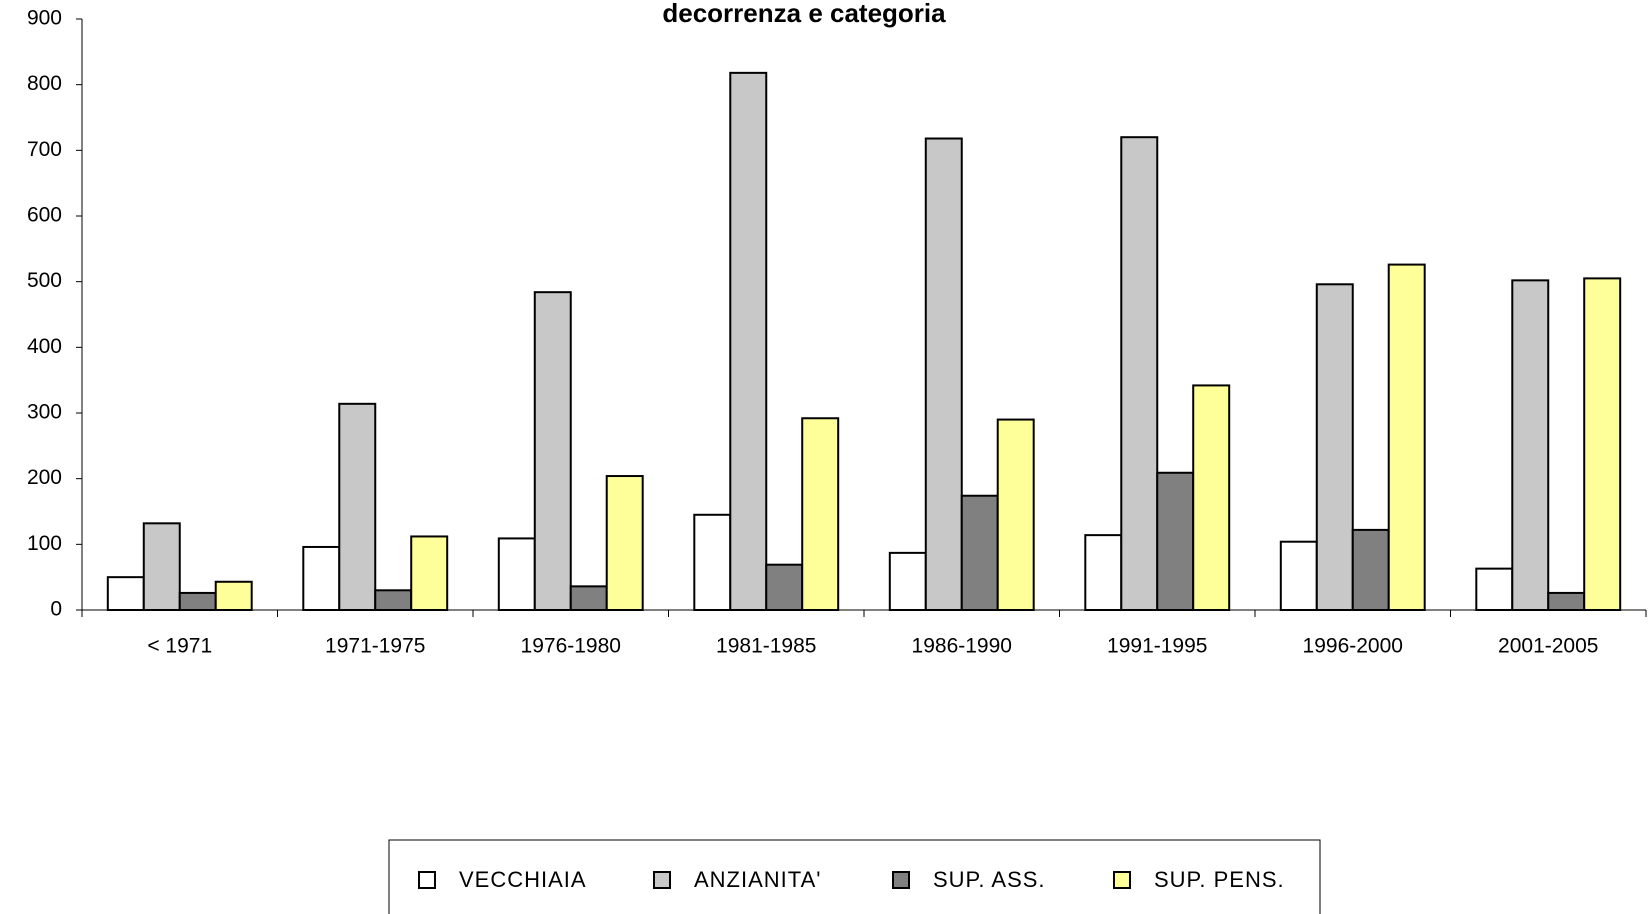 Image resolution: width=1648 pixels, height=914 pixels. I want to click on y-tick-label: 100, so click(44, 543).